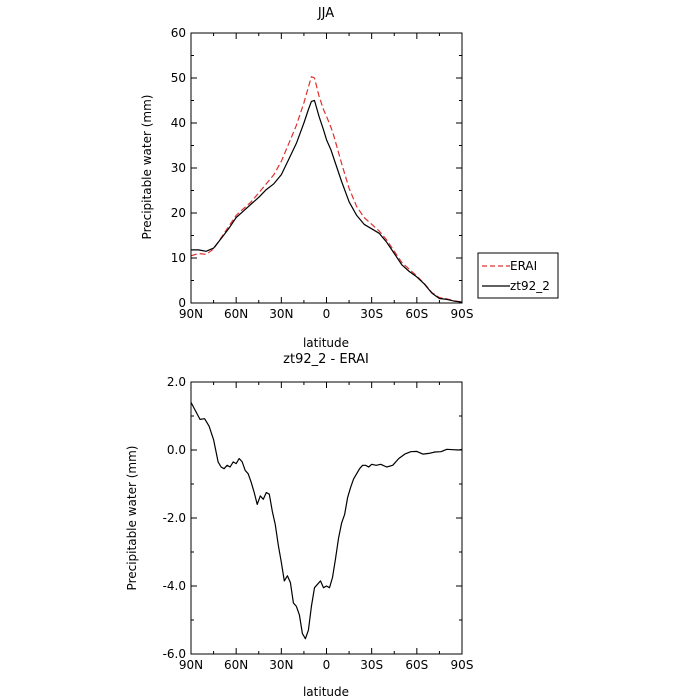  I want to click on top-chart-y-tick-label: 0, so click(182, 303).